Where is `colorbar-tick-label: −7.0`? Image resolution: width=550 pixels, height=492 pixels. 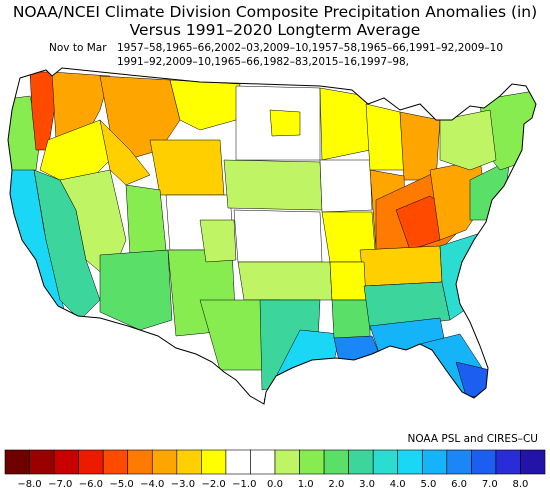 colorbar-tick-label: −7.0 is located at coordinates (60, 484).